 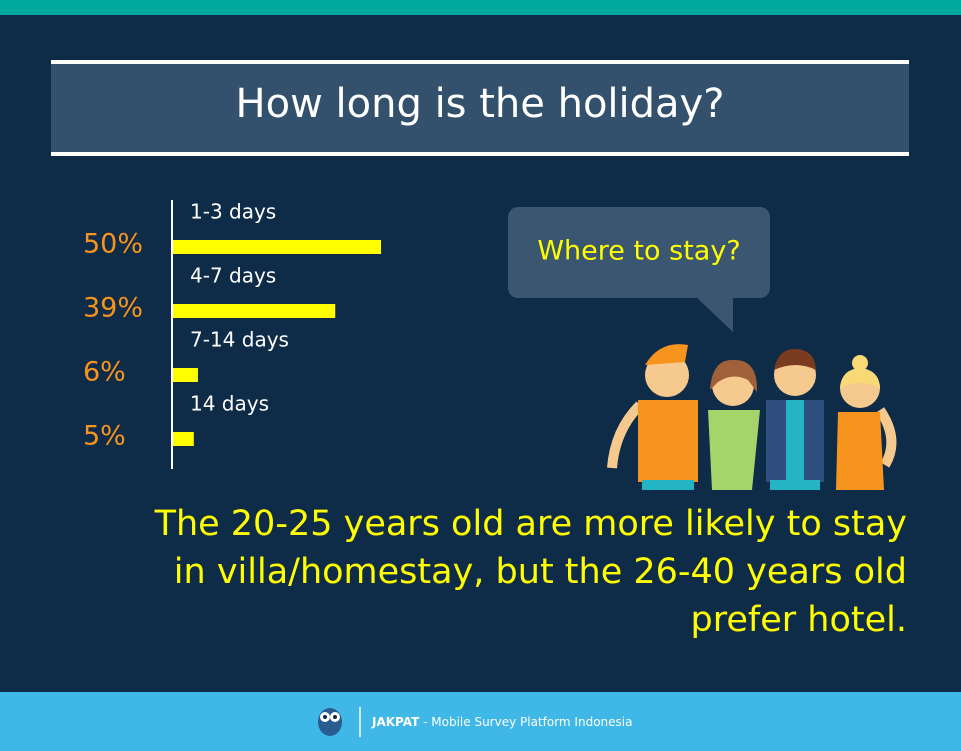 I want to click on shirt, so click(x=795, y=441).